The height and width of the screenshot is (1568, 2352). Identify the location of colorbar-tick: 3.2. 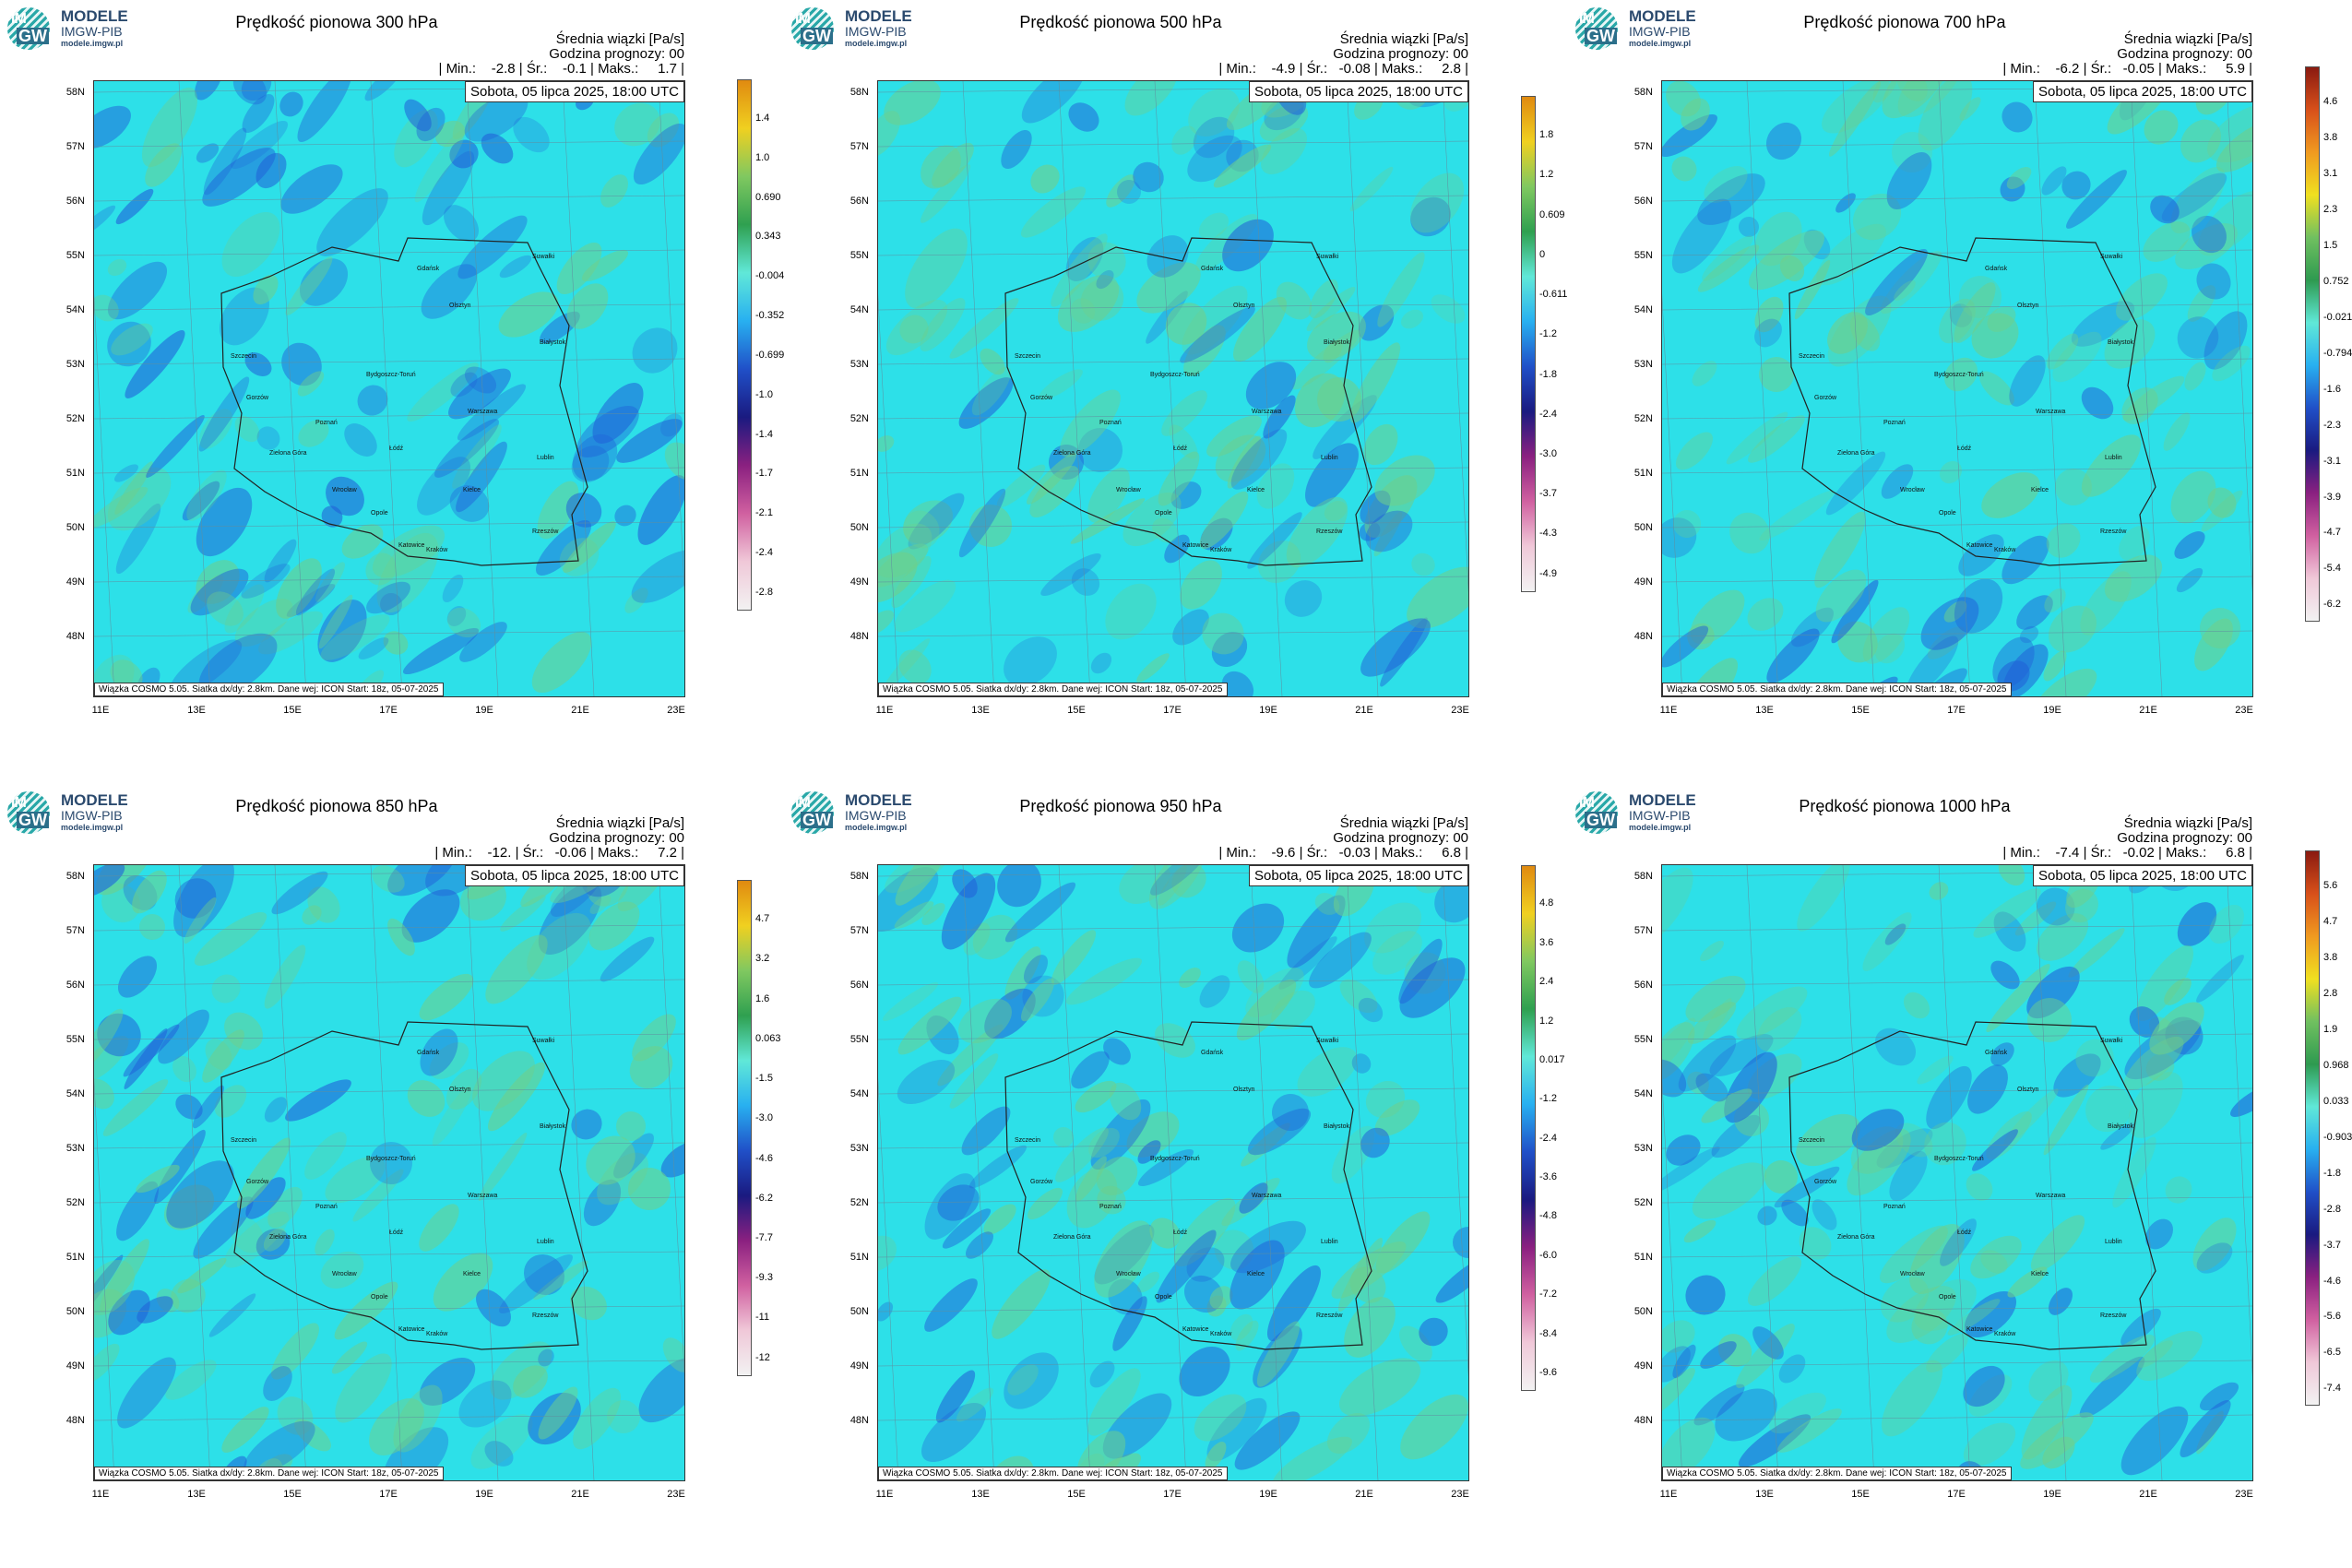
(762, 959).